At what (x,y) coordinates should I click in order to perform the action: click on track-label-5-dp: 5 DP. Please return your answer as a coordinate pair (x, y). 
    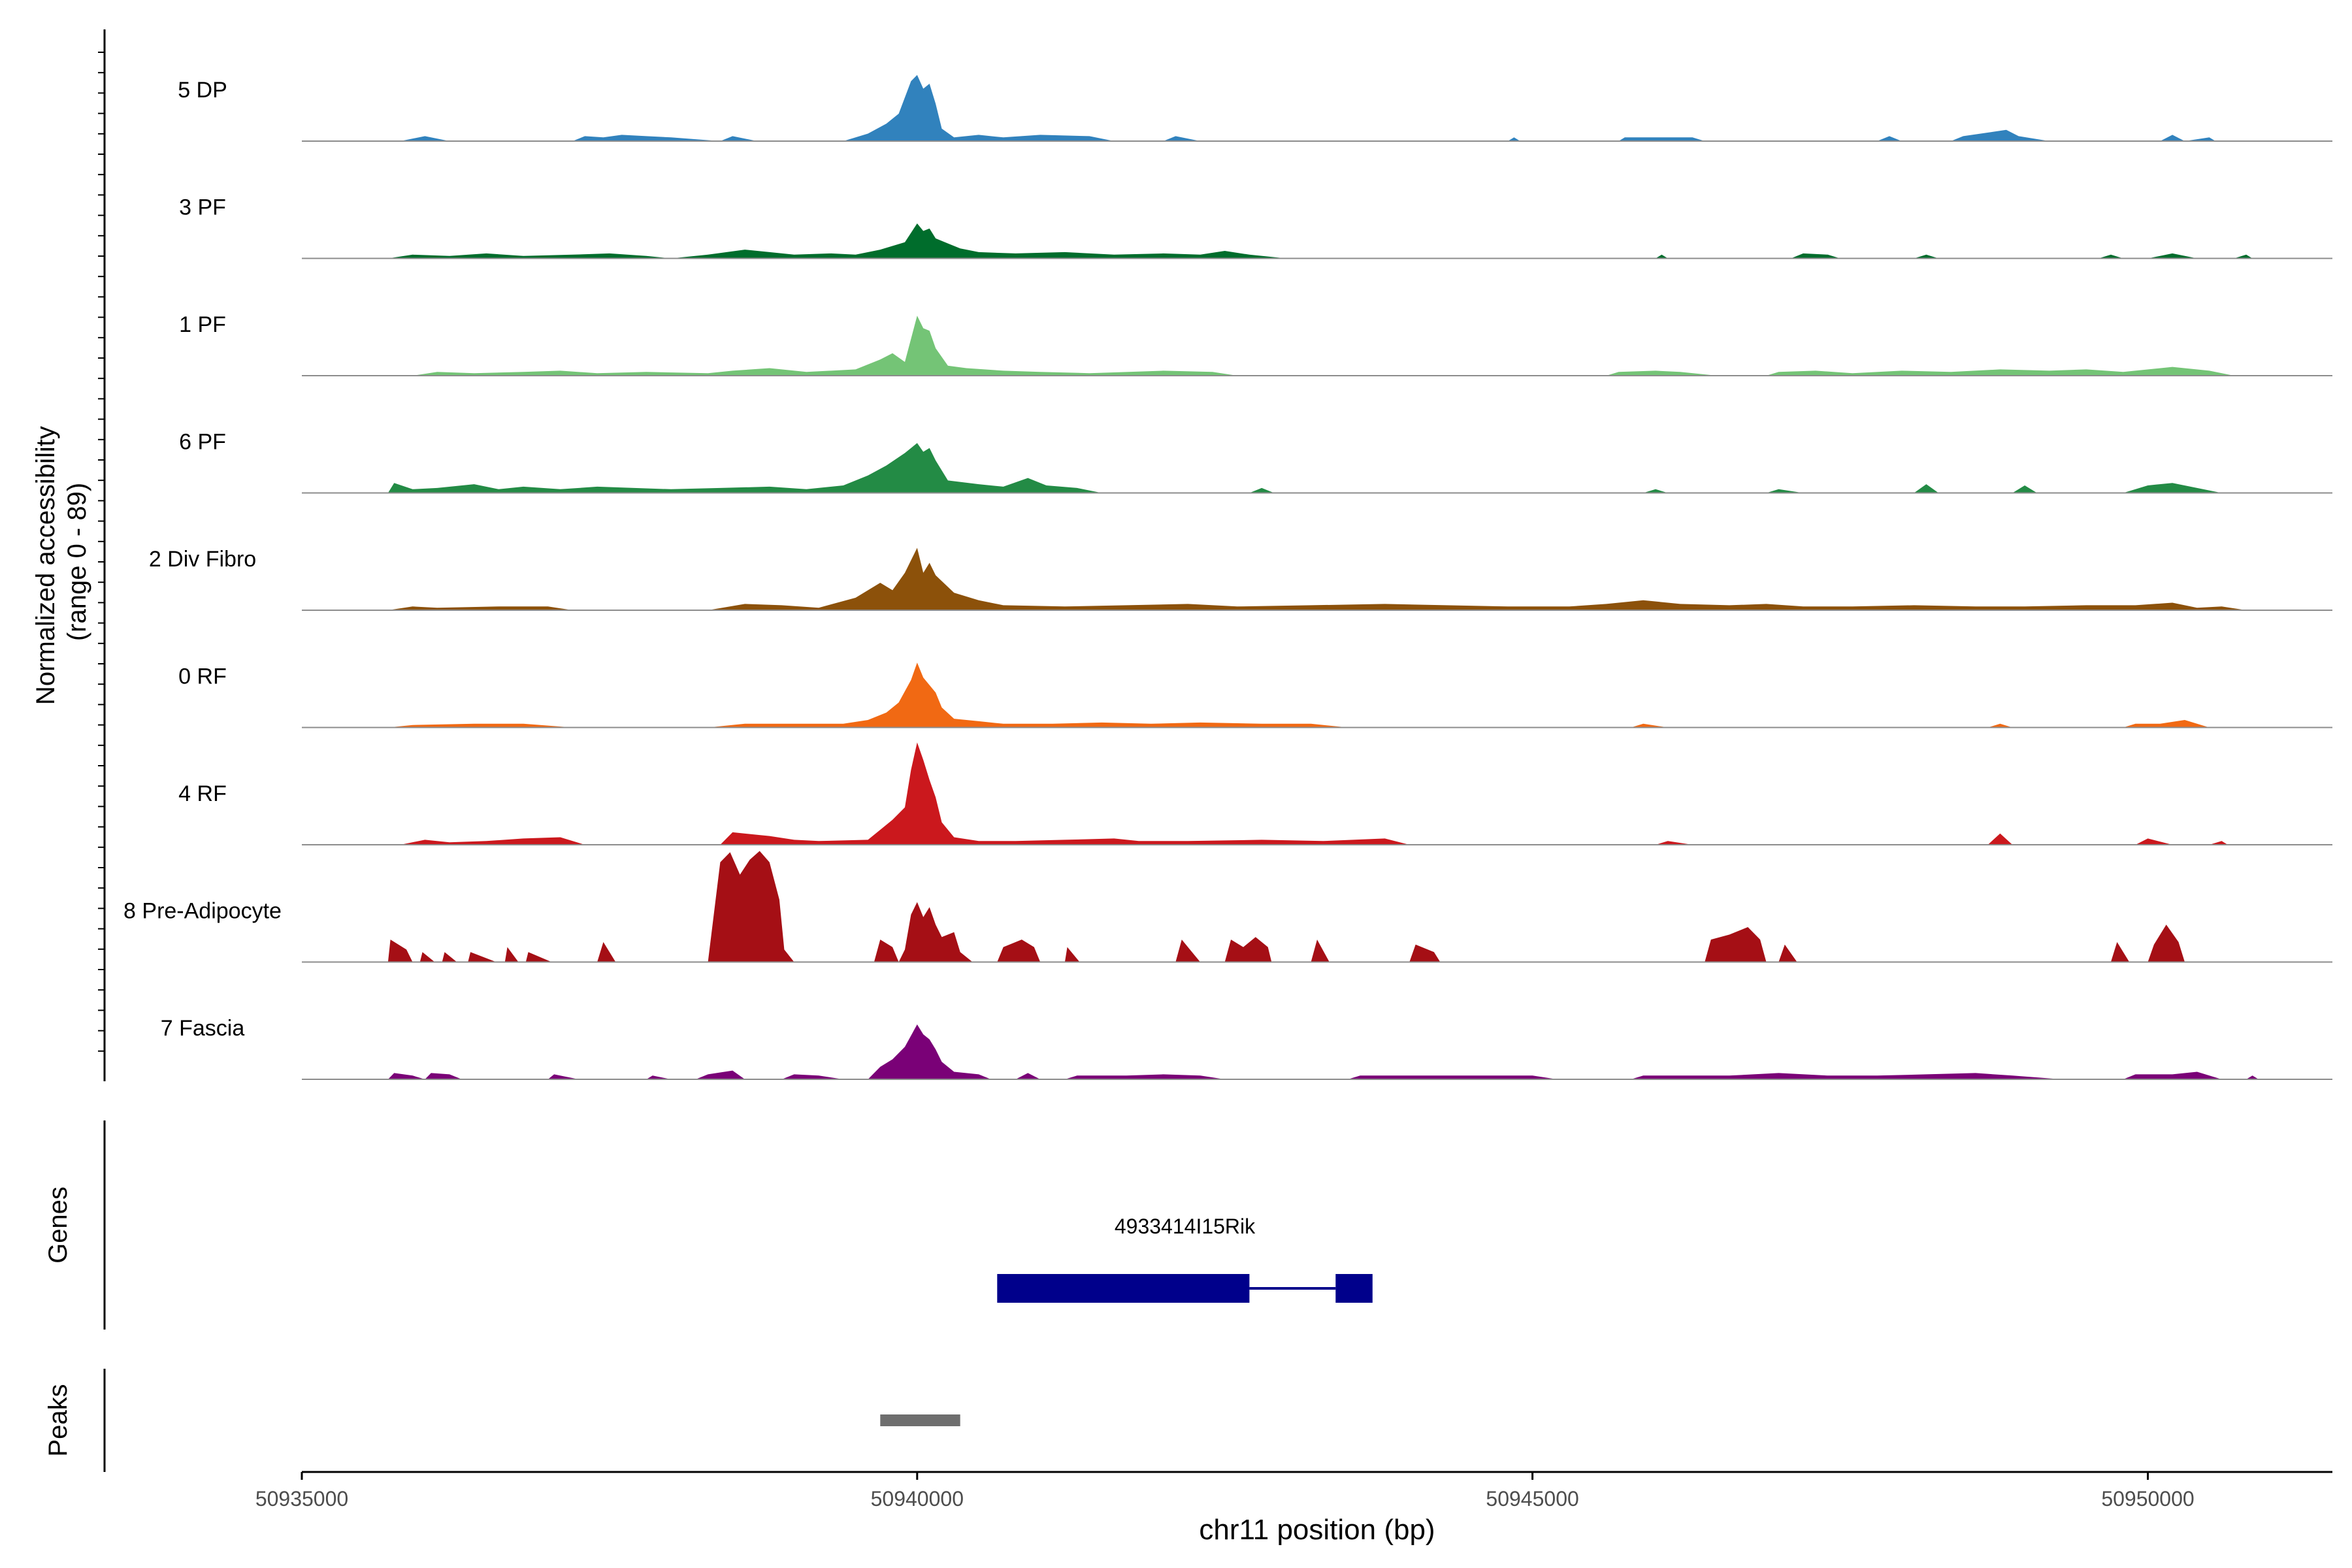
    Looking at the image, I should click on (202, 90).